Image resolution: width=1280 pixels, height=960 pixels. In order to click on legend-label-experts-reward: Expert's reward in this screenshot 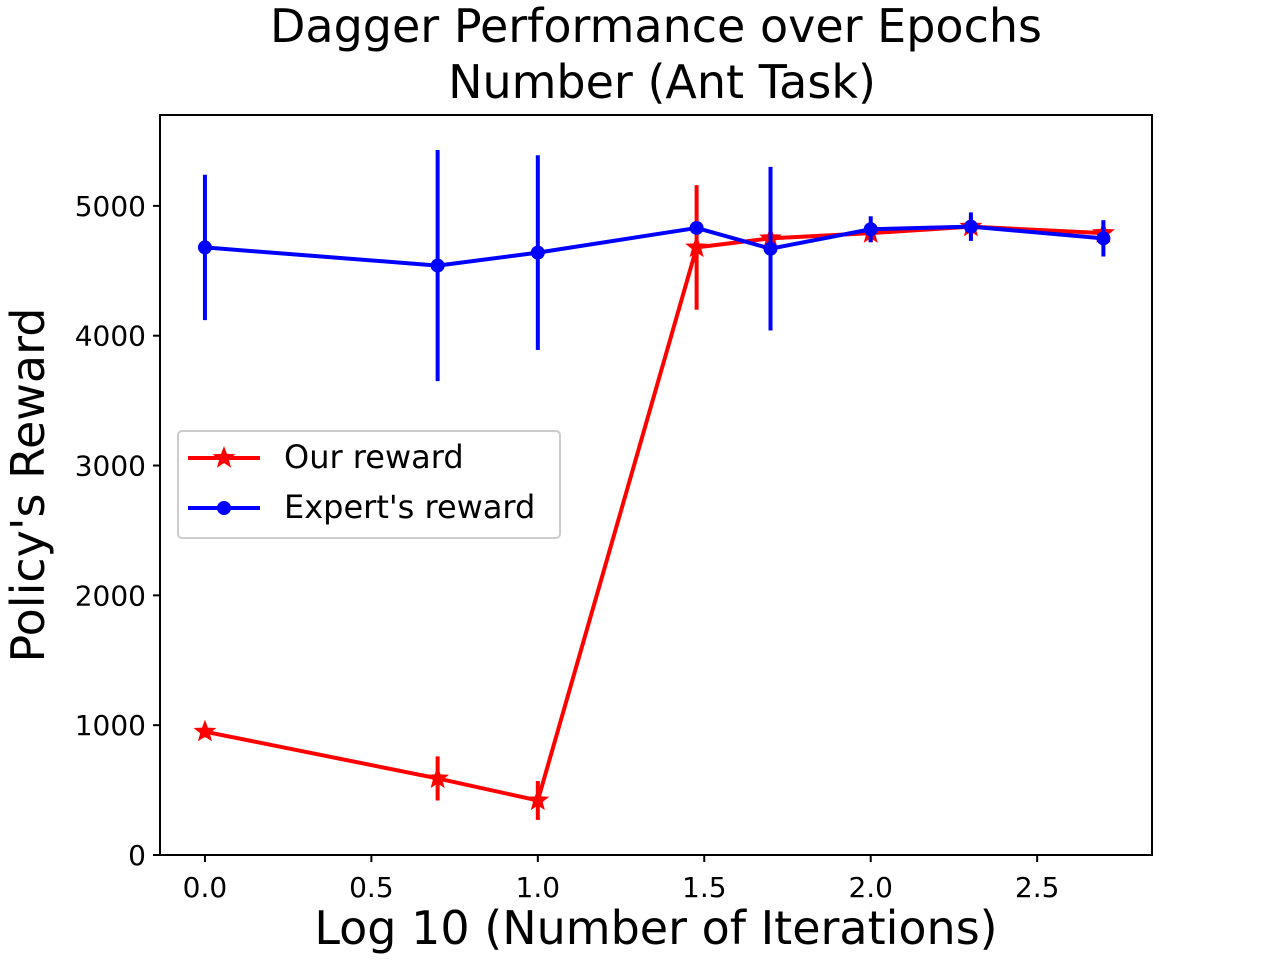, I will do `click(409, 507)`.